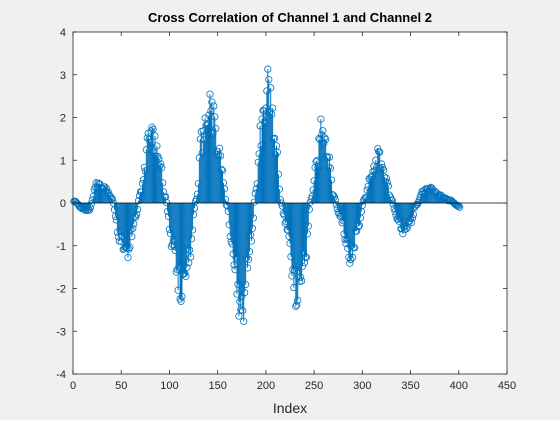 This screenshot has height=425, width=560. I want to click on x-tick-label: 0, so click(73, 386).